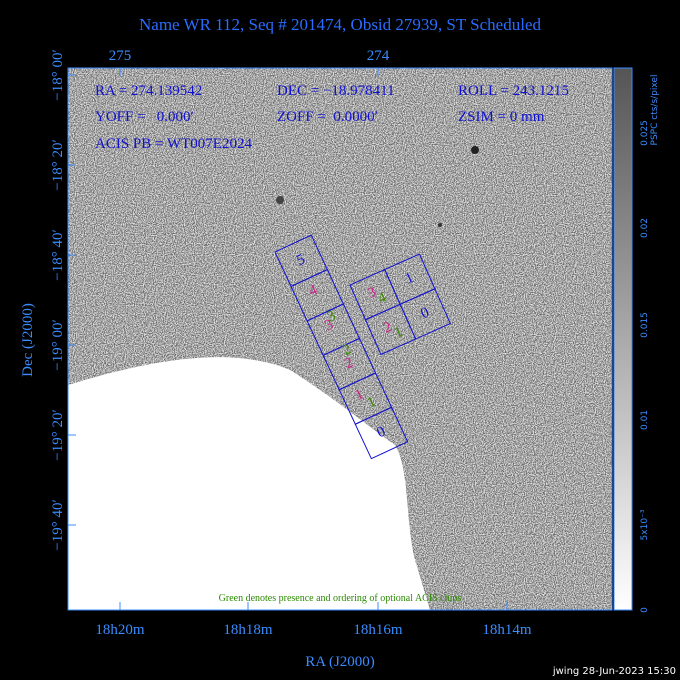 Image resolution: width=680 pixels, height=680 pixels. I want to click on dec-label: −18° 20′, so click(58, 165).